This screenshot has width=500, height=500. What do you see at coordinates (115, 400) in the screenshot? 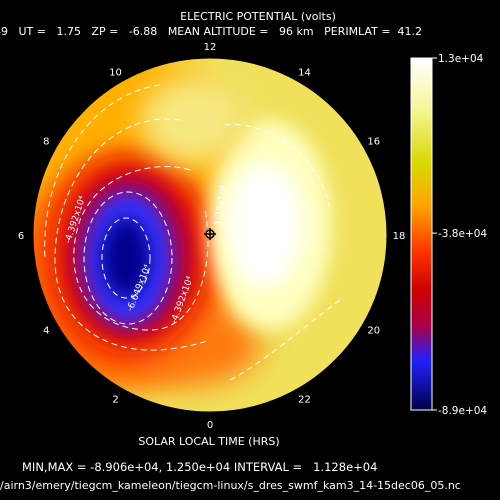
I see `lt-tick-label: 2` at bounding box center [115, 400].